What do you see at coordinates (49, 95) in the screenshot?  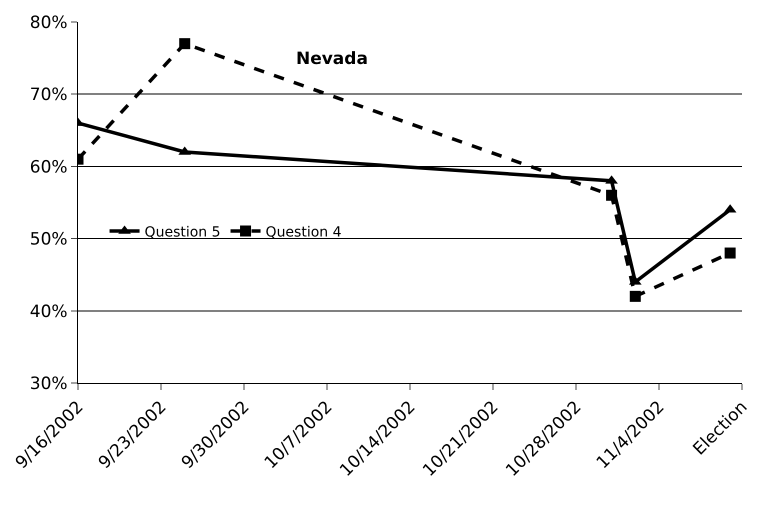 I see `y-tick-label: 70%` at bounding box center [49, 95].